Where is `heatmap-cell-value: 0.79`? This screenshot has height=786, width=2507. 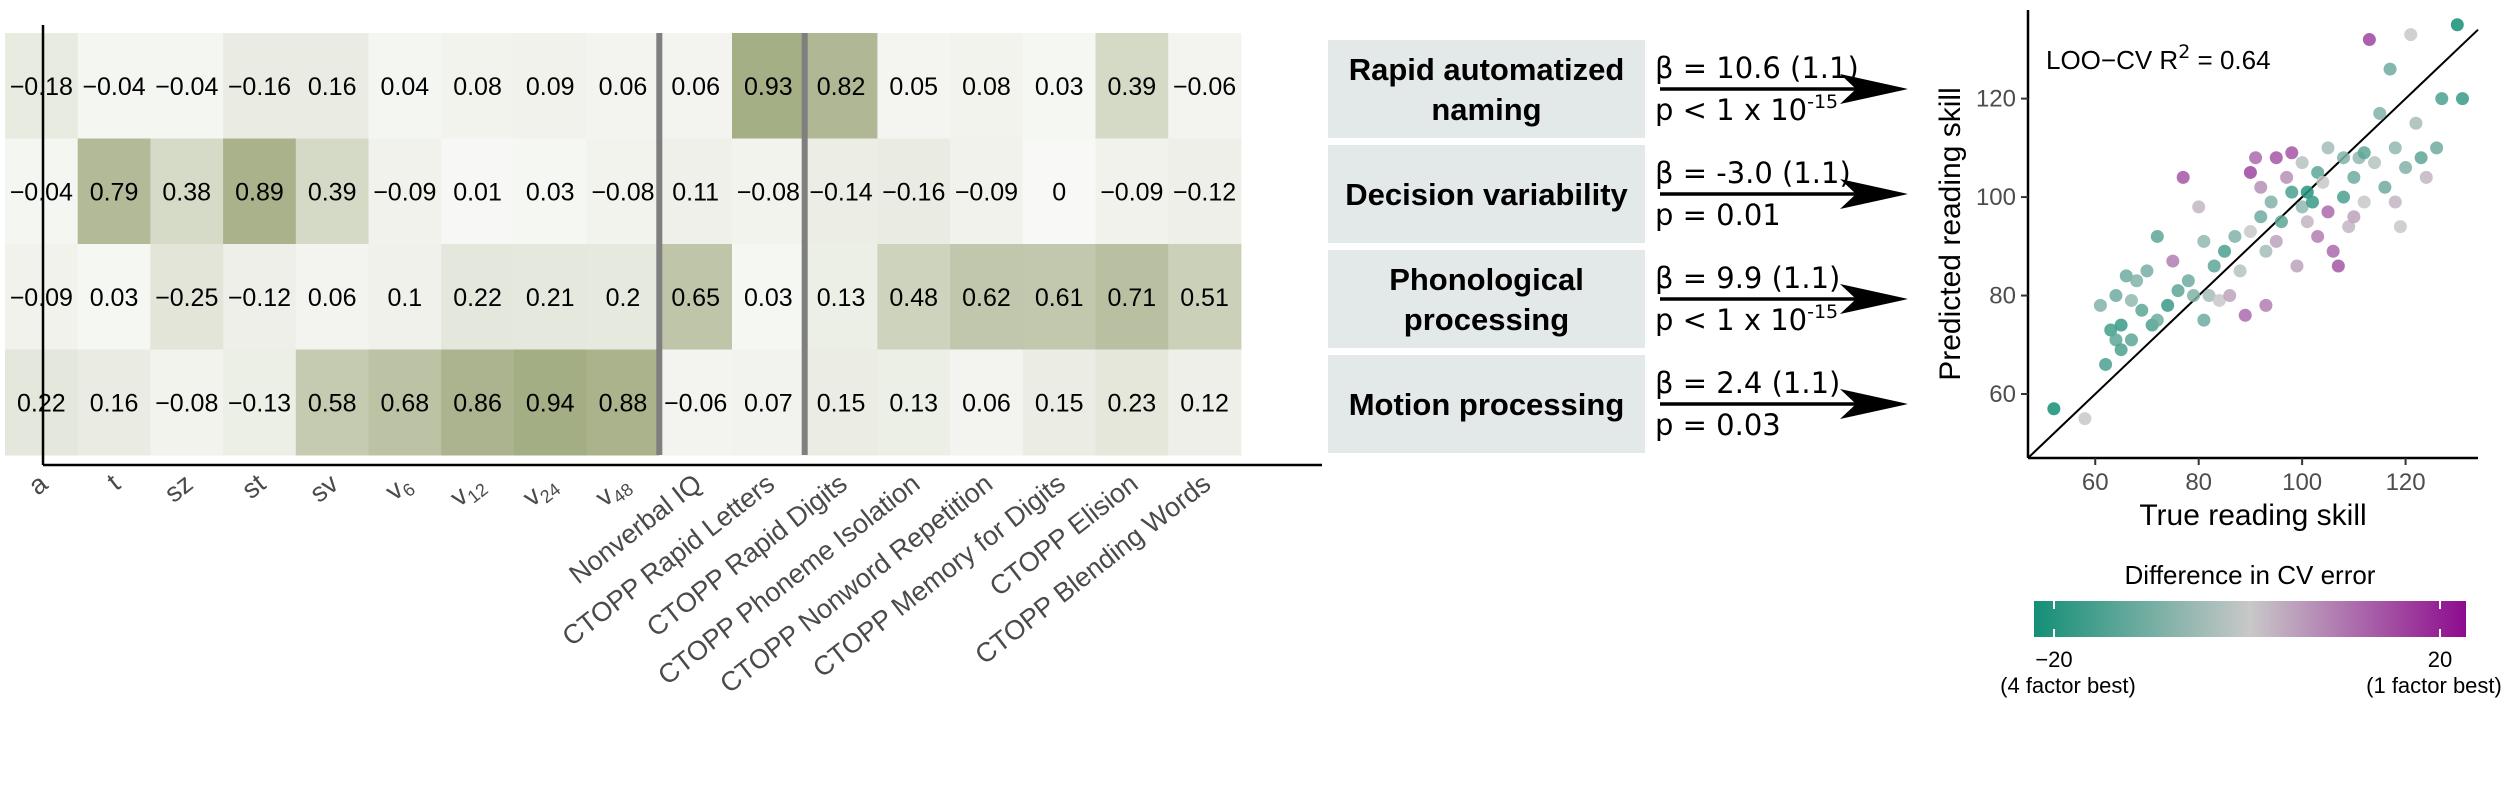 heatmap-cell-value: 0.79 is located at coordinates (114, 192).